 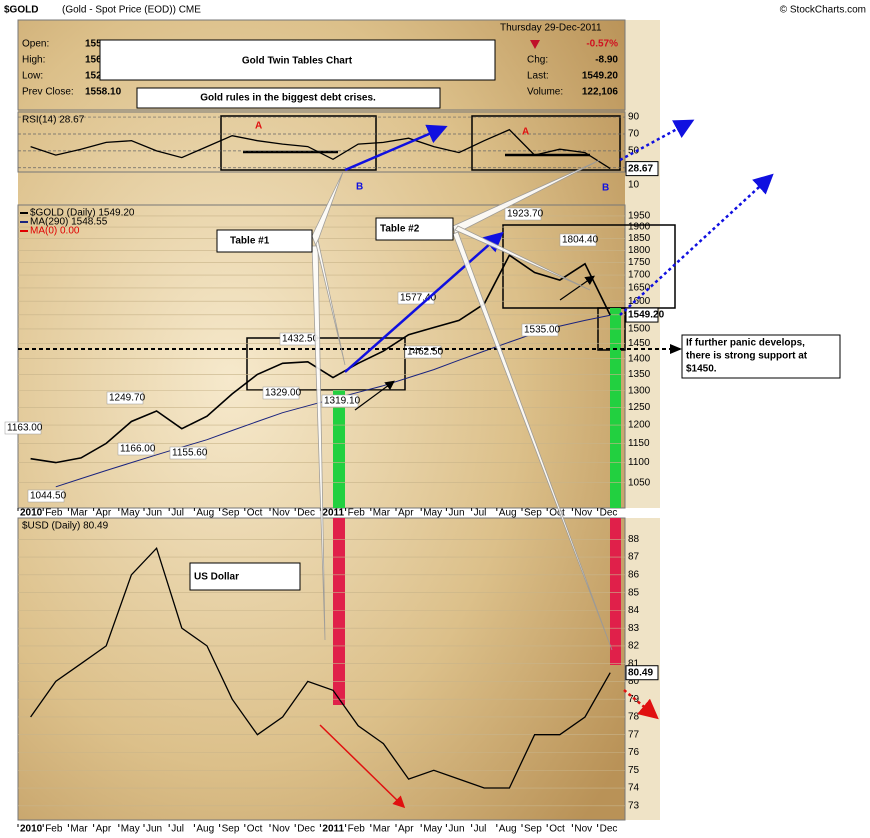 I want to click on y-tick-label: 77, so click(x=634, y=734).